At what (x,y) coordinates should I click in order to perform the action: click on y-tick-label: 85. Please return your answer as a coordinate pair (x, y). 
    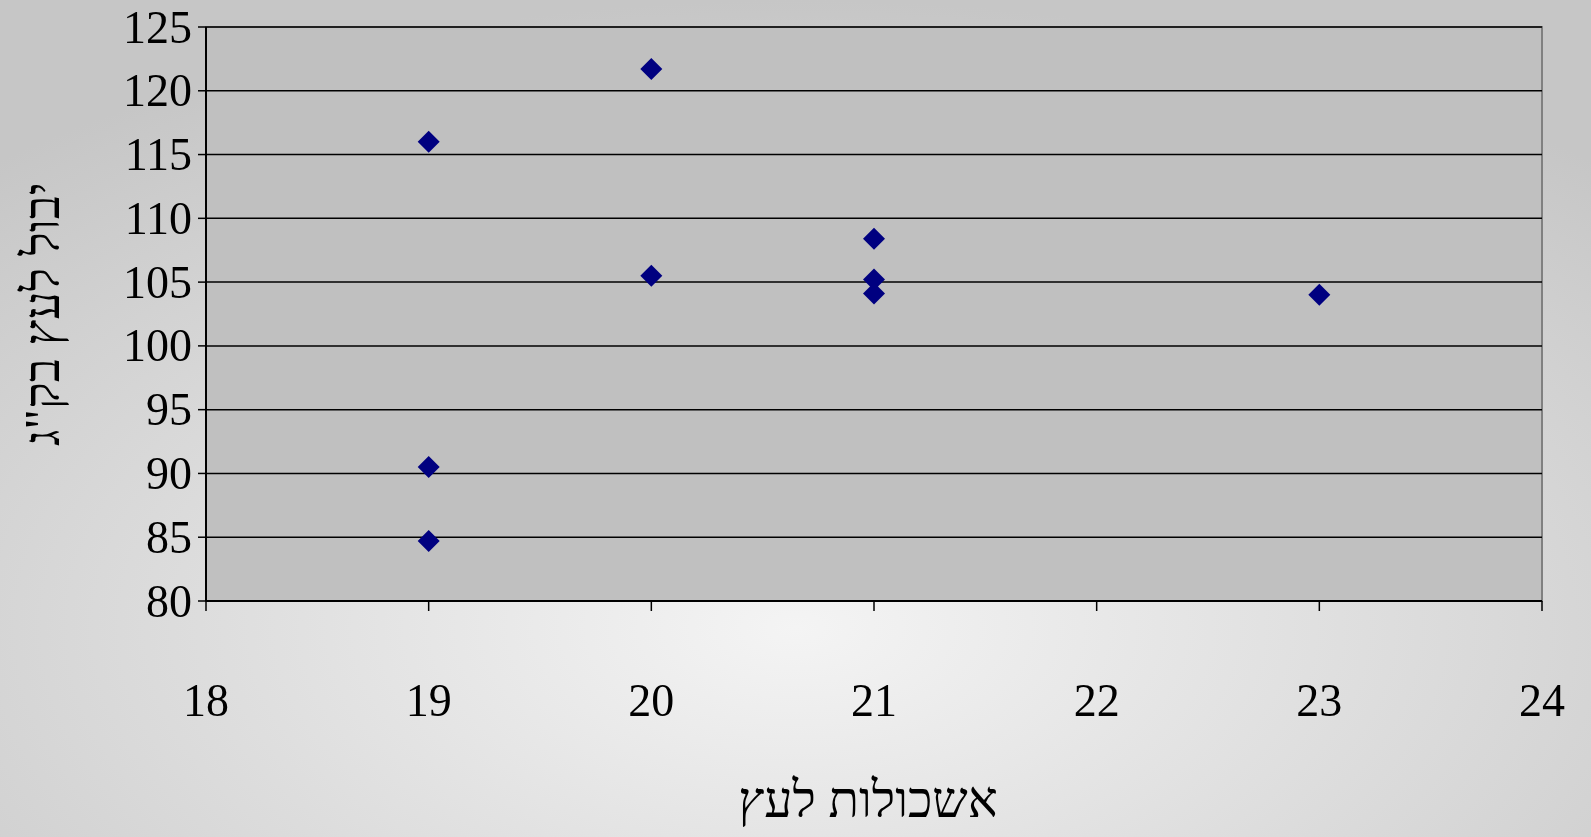
    Looking at the image, I should click on (169, 537).